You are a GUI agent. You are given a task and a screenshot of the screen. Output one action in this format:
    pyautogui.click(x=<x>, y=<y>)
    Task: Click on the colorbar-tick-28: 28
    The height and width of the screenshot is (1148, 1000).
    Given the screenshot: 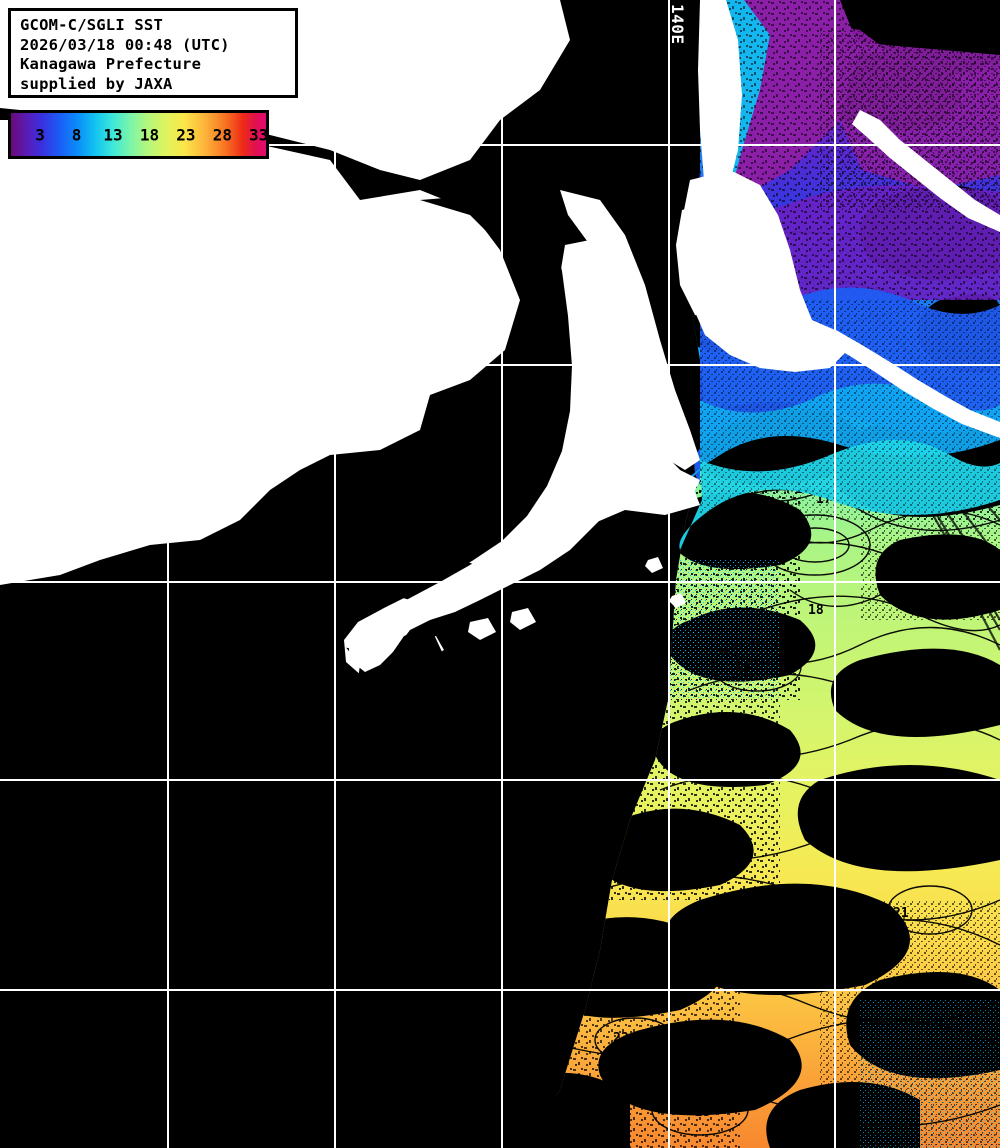 What is the action you would take?
    pyautogui.click(x=222, y=134)
    